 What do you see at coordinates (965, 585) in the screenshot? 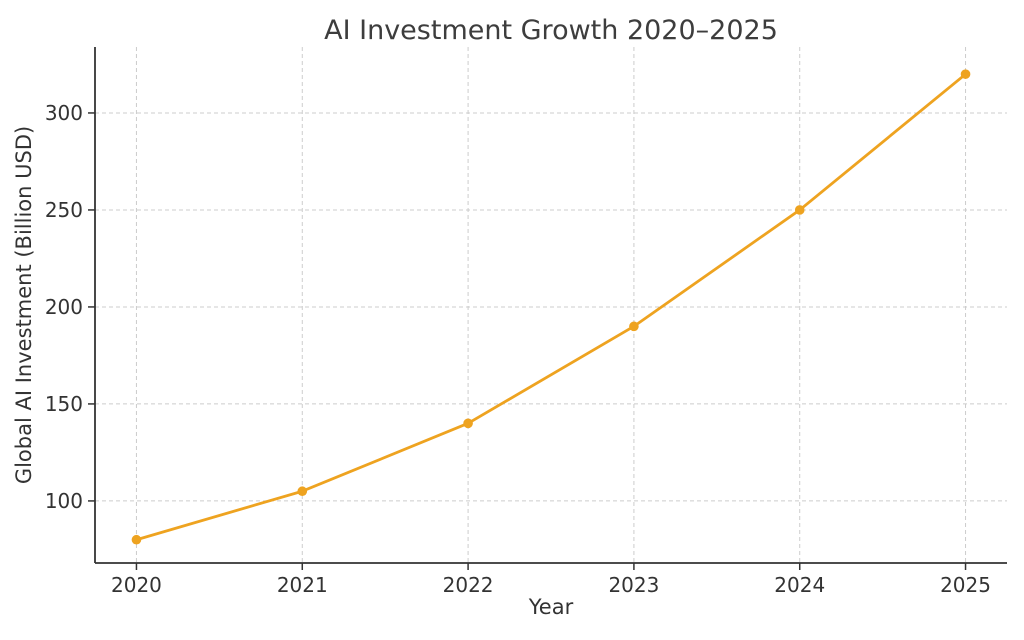
I see `x-tick-label: 2025` at bounding box center [965, 585].